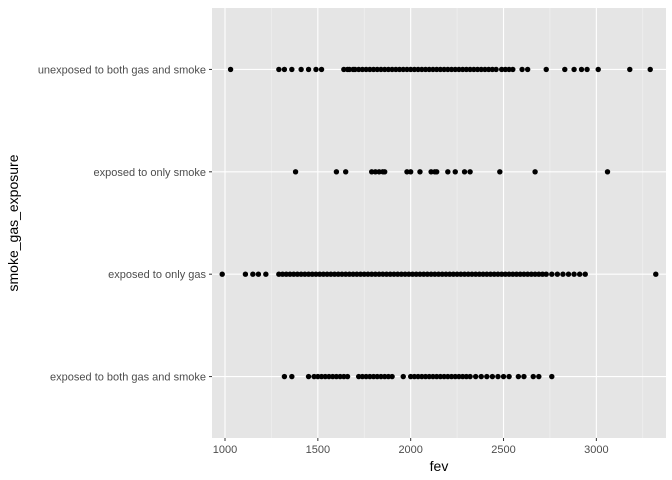  I want to click on x-tick-label: 2000, so click(410, 450).